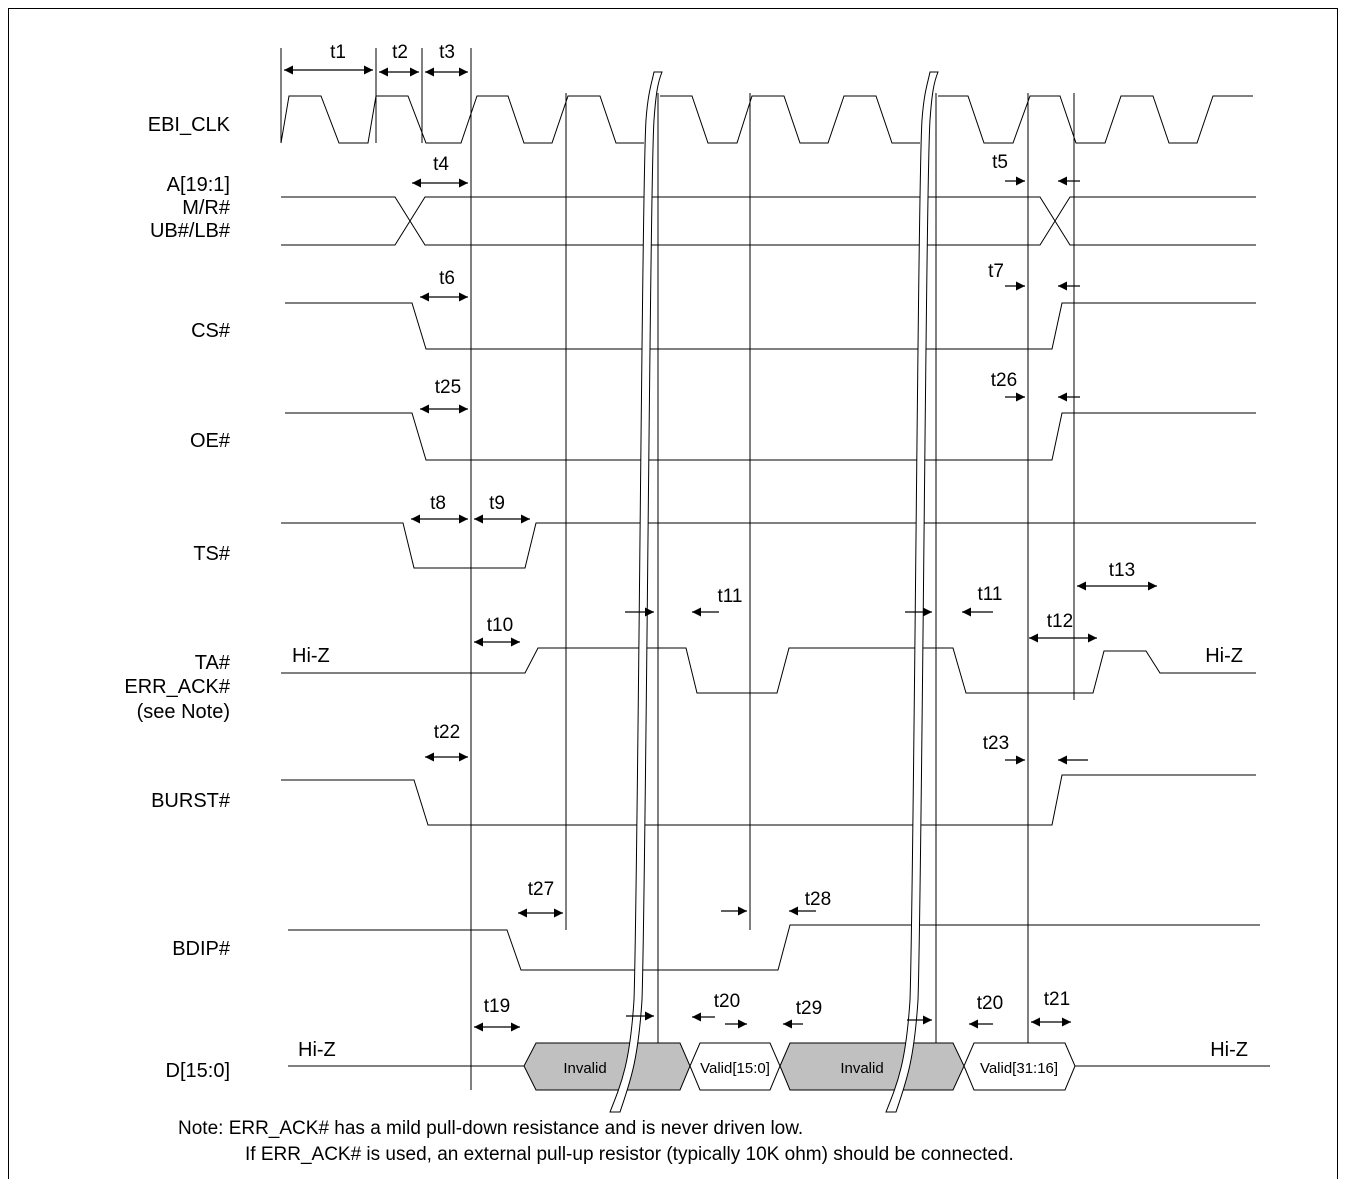  I want to click on signal-label-ts: TS#, so click(212, 554).